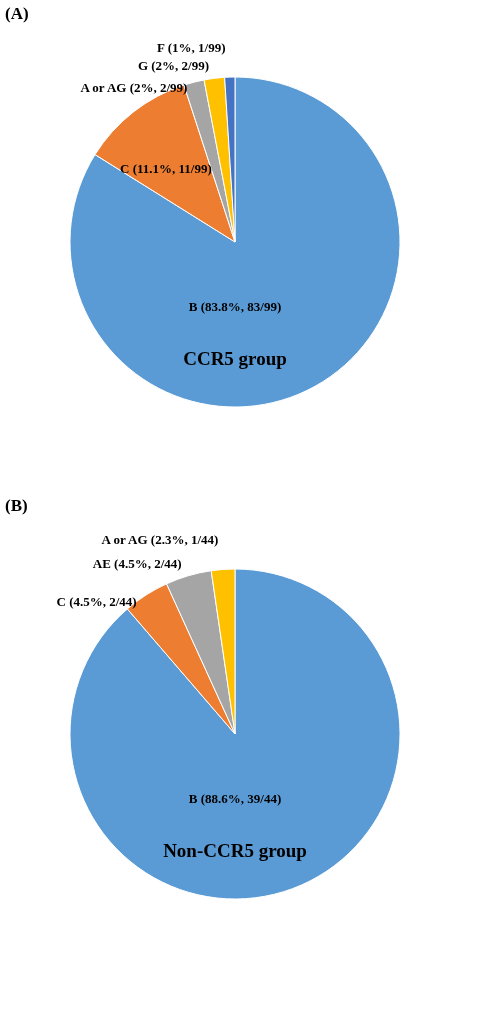 The image size is (482, 1027). What do you see at coordinates (16, 505) in the screenshot?
I see `chart-title: (B)` at bounding box center [16, 505].